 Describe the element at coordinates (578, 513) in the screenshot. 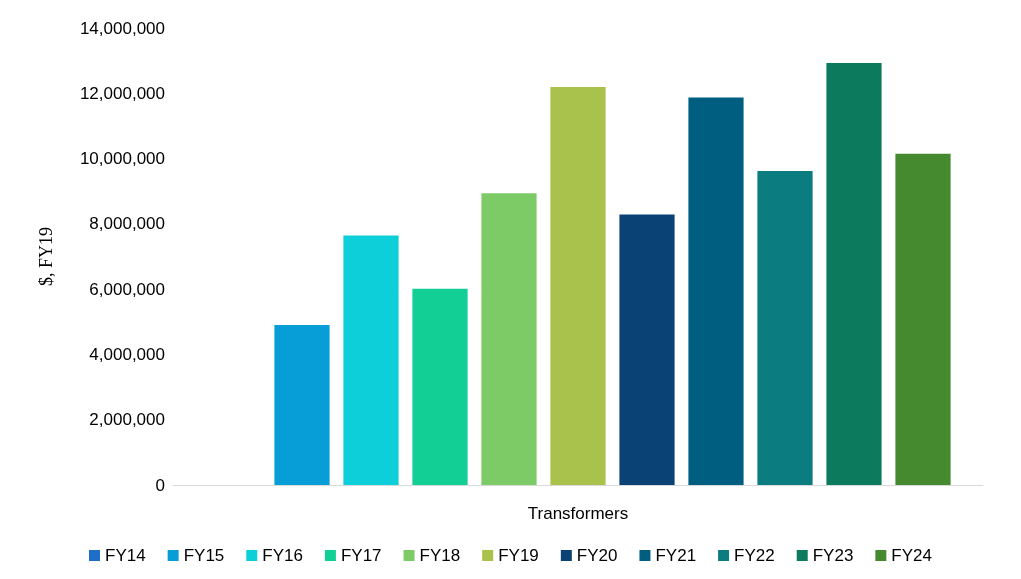

I see `x-tick-label: Transformers` at that location.